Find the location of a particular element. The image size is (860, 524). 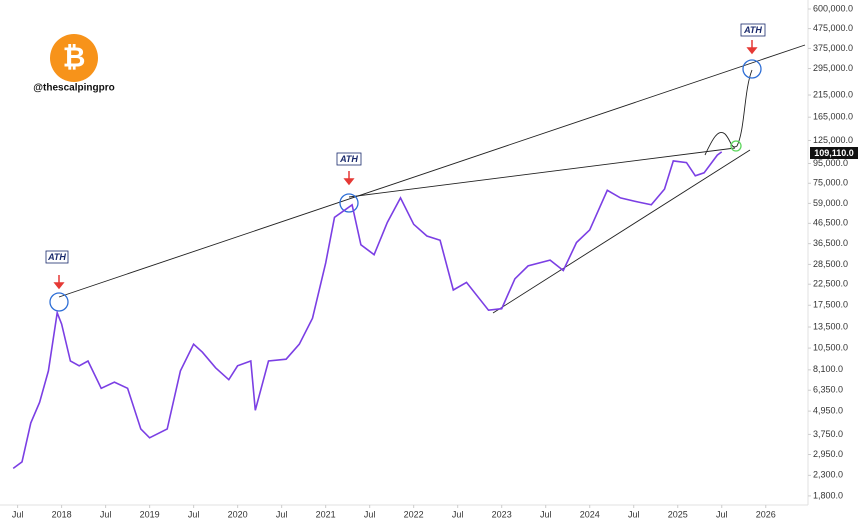

y-tick-label: 475,000.0 is located at coordinates (833, 28).